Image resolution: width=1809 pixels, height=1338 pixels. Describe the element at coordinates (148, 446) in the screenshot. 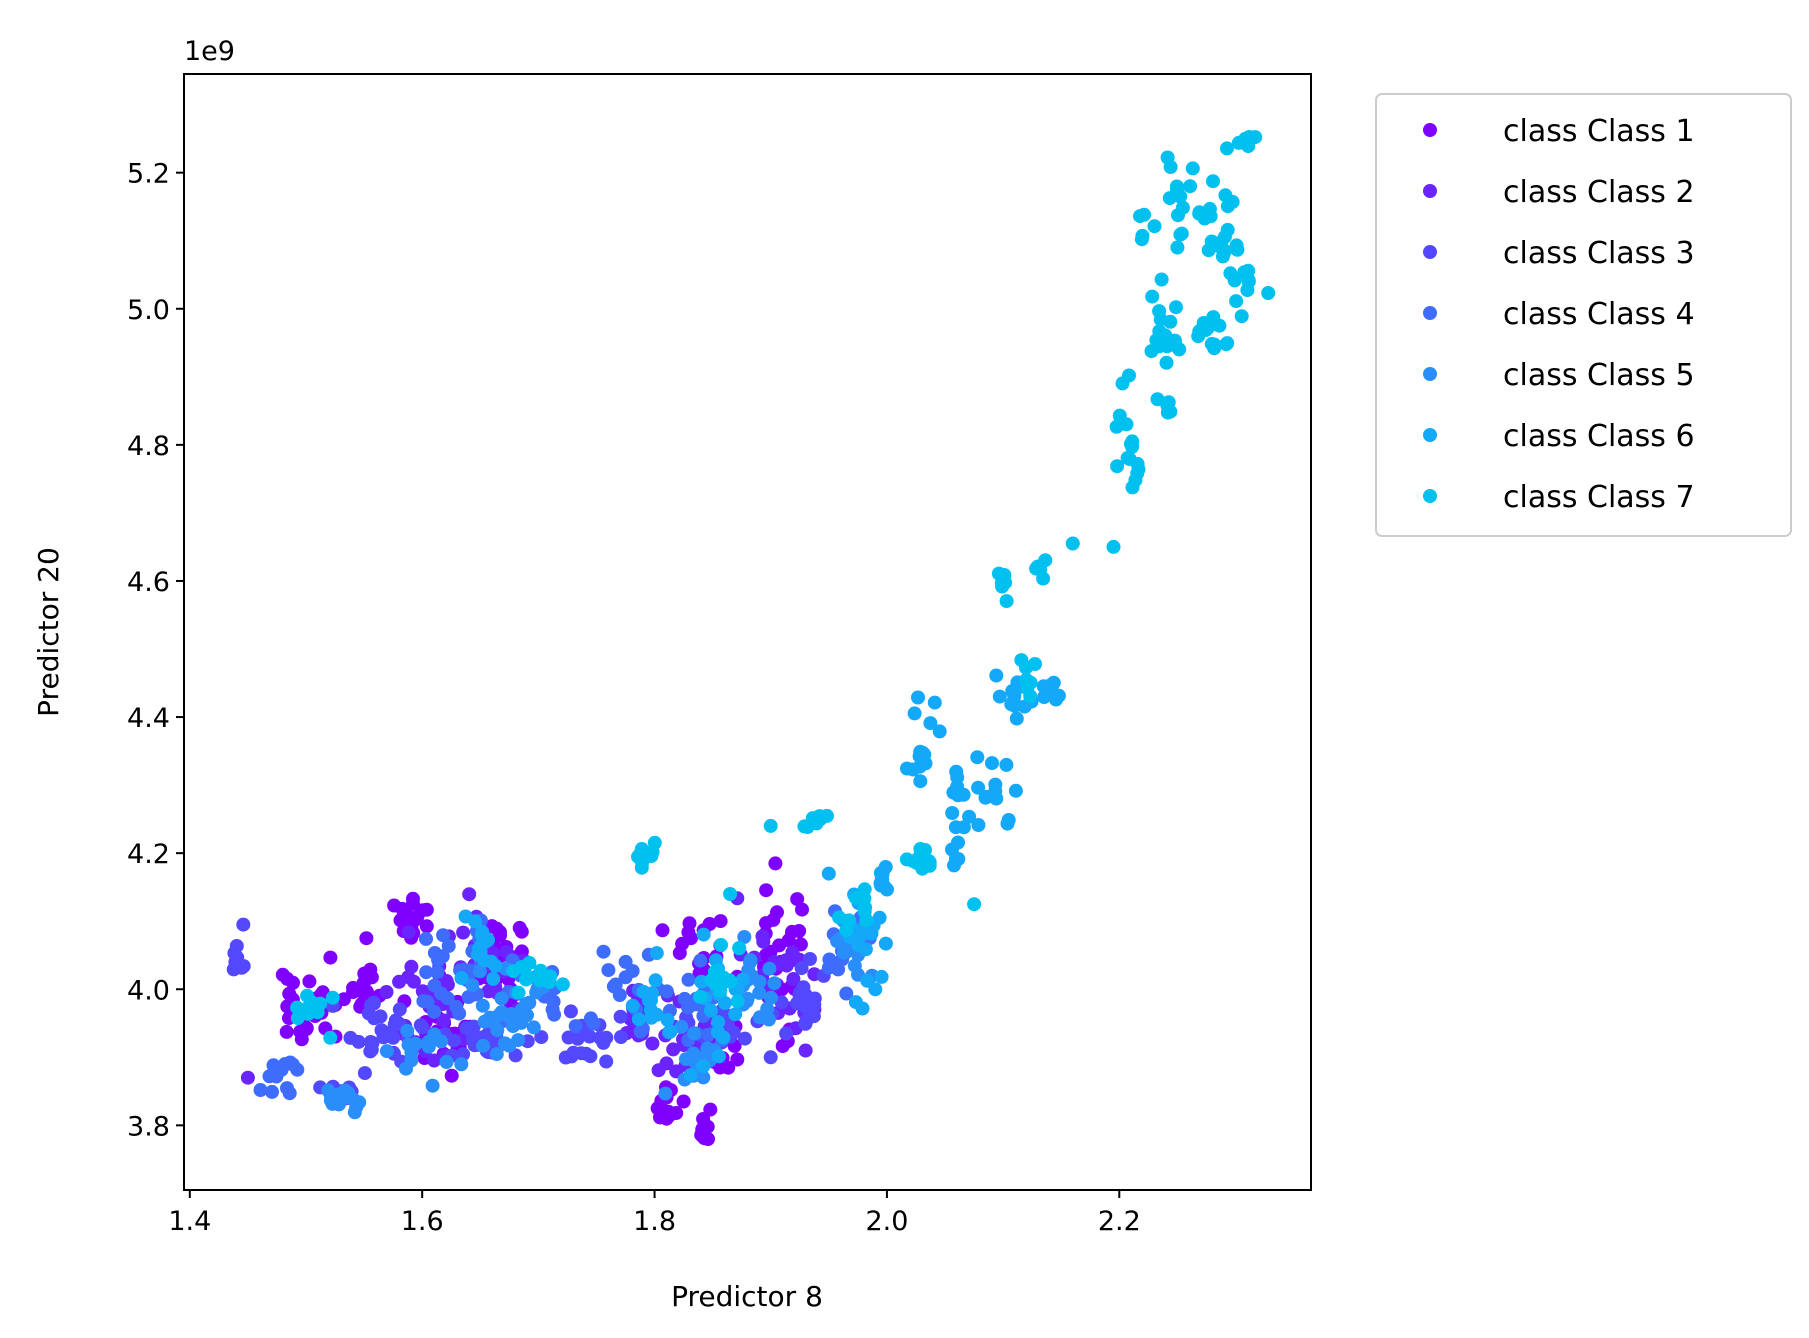

I see `y-tick-label: 4.8` at that location.